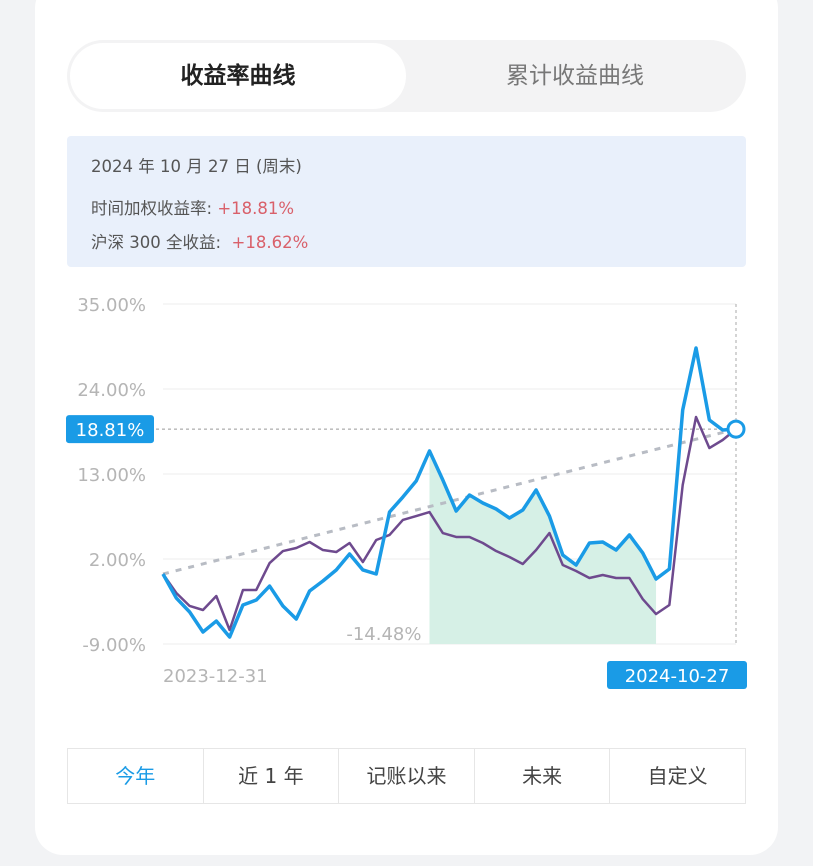 The image size is (813, 866). I want to click on current-value-label: 18.81%, so click(110, 430).